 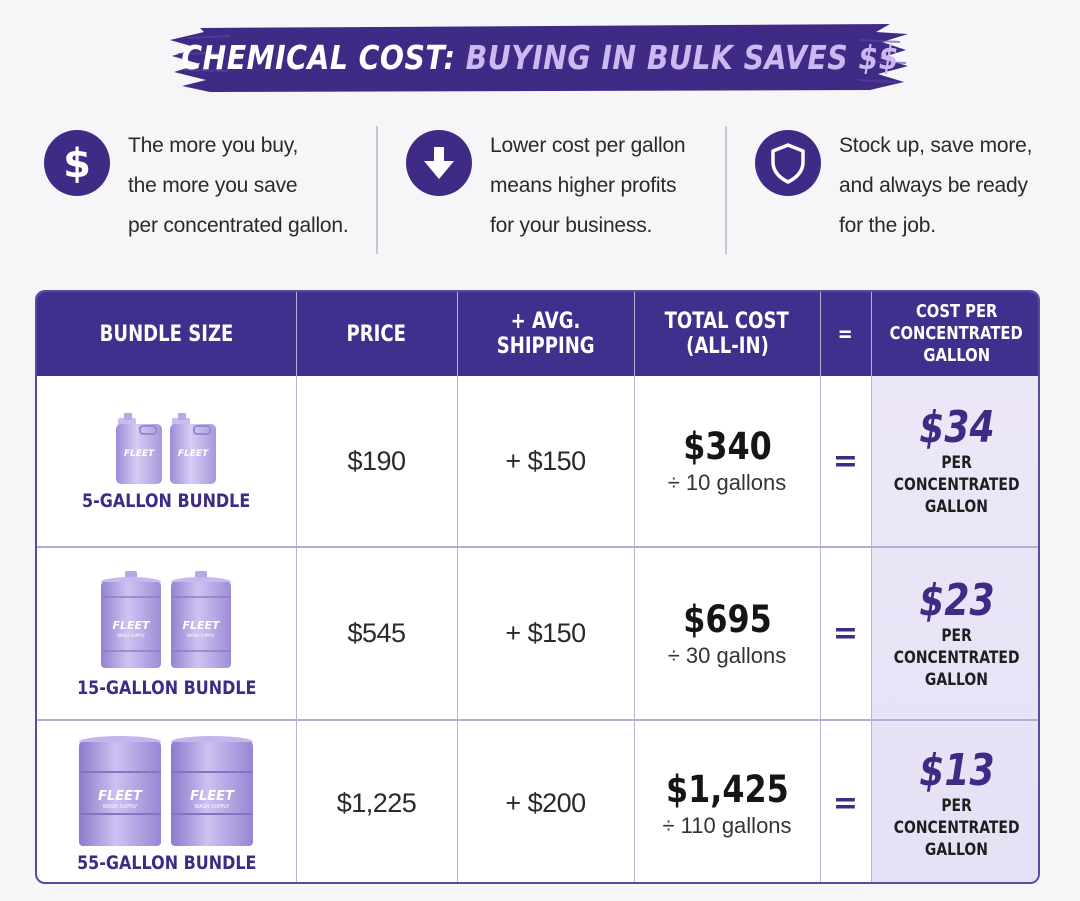 What do you see at coordinates (571, 225) in the screenshot?
I see `feature-line: for your business.` at bounding box center [571, 225].